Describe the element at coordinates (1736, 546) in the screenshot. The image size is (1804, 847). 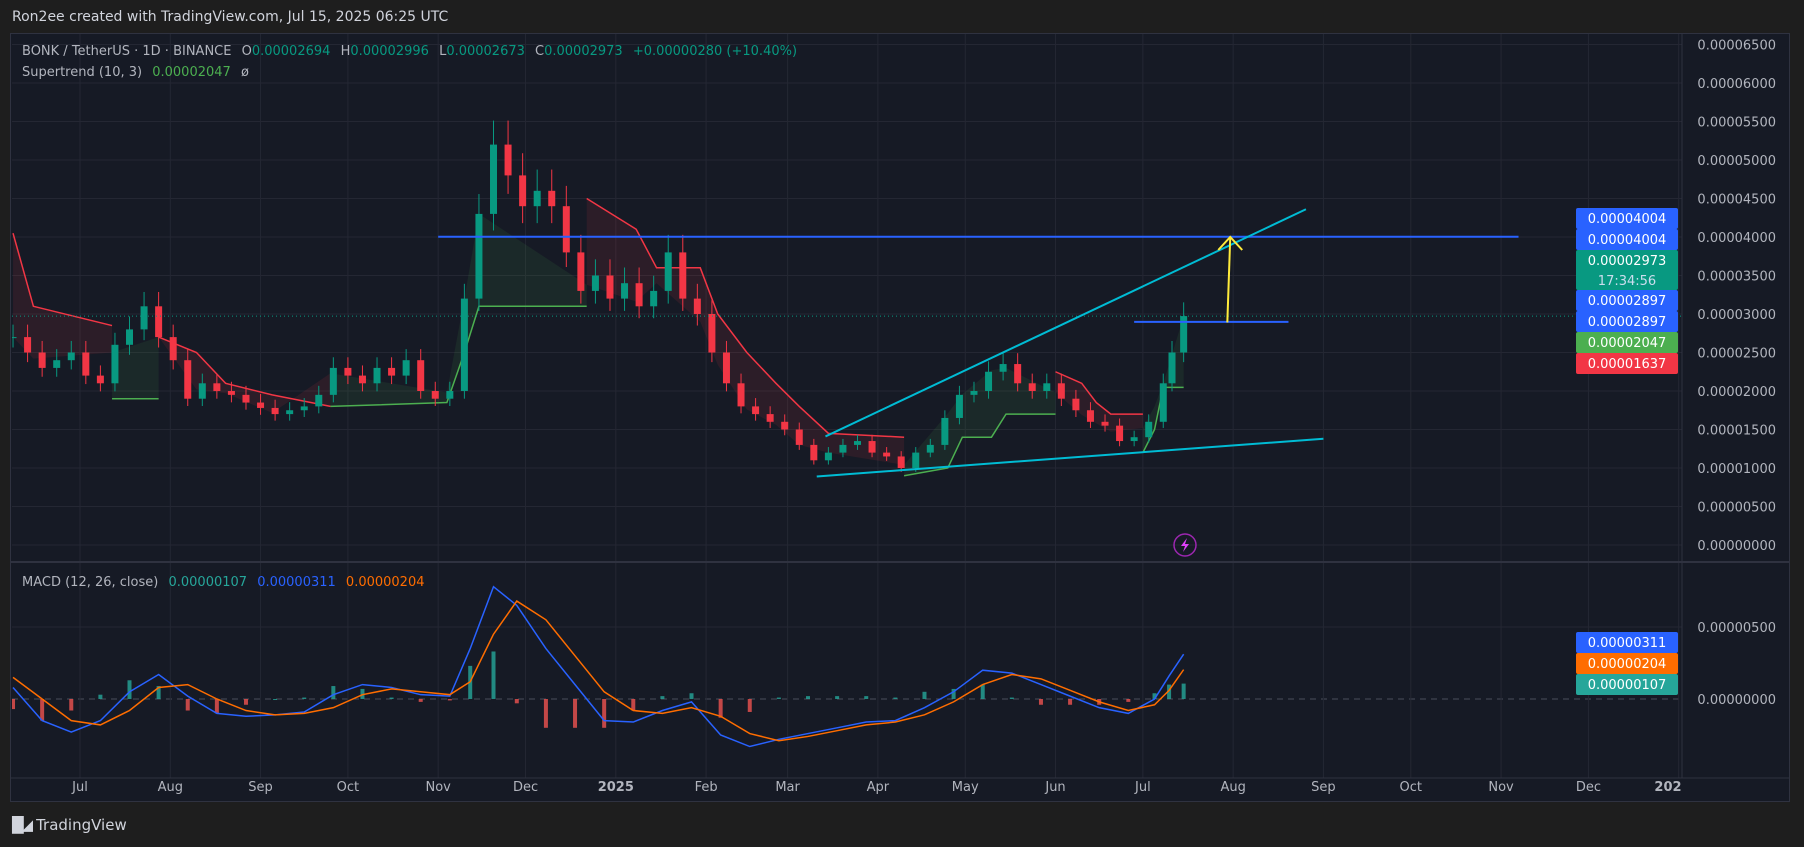
I see `price-tick-label: 0.00000000` at that location.